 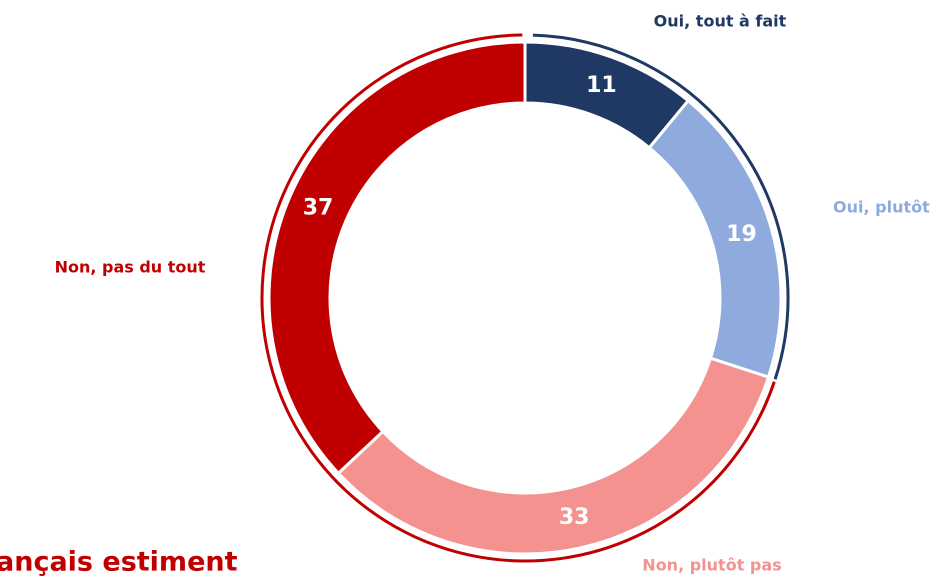 What do you see at coordinates (130, 267) in the screenshot?
I see `category-label: Non, pas du tout` at bounding box center [130, 267].